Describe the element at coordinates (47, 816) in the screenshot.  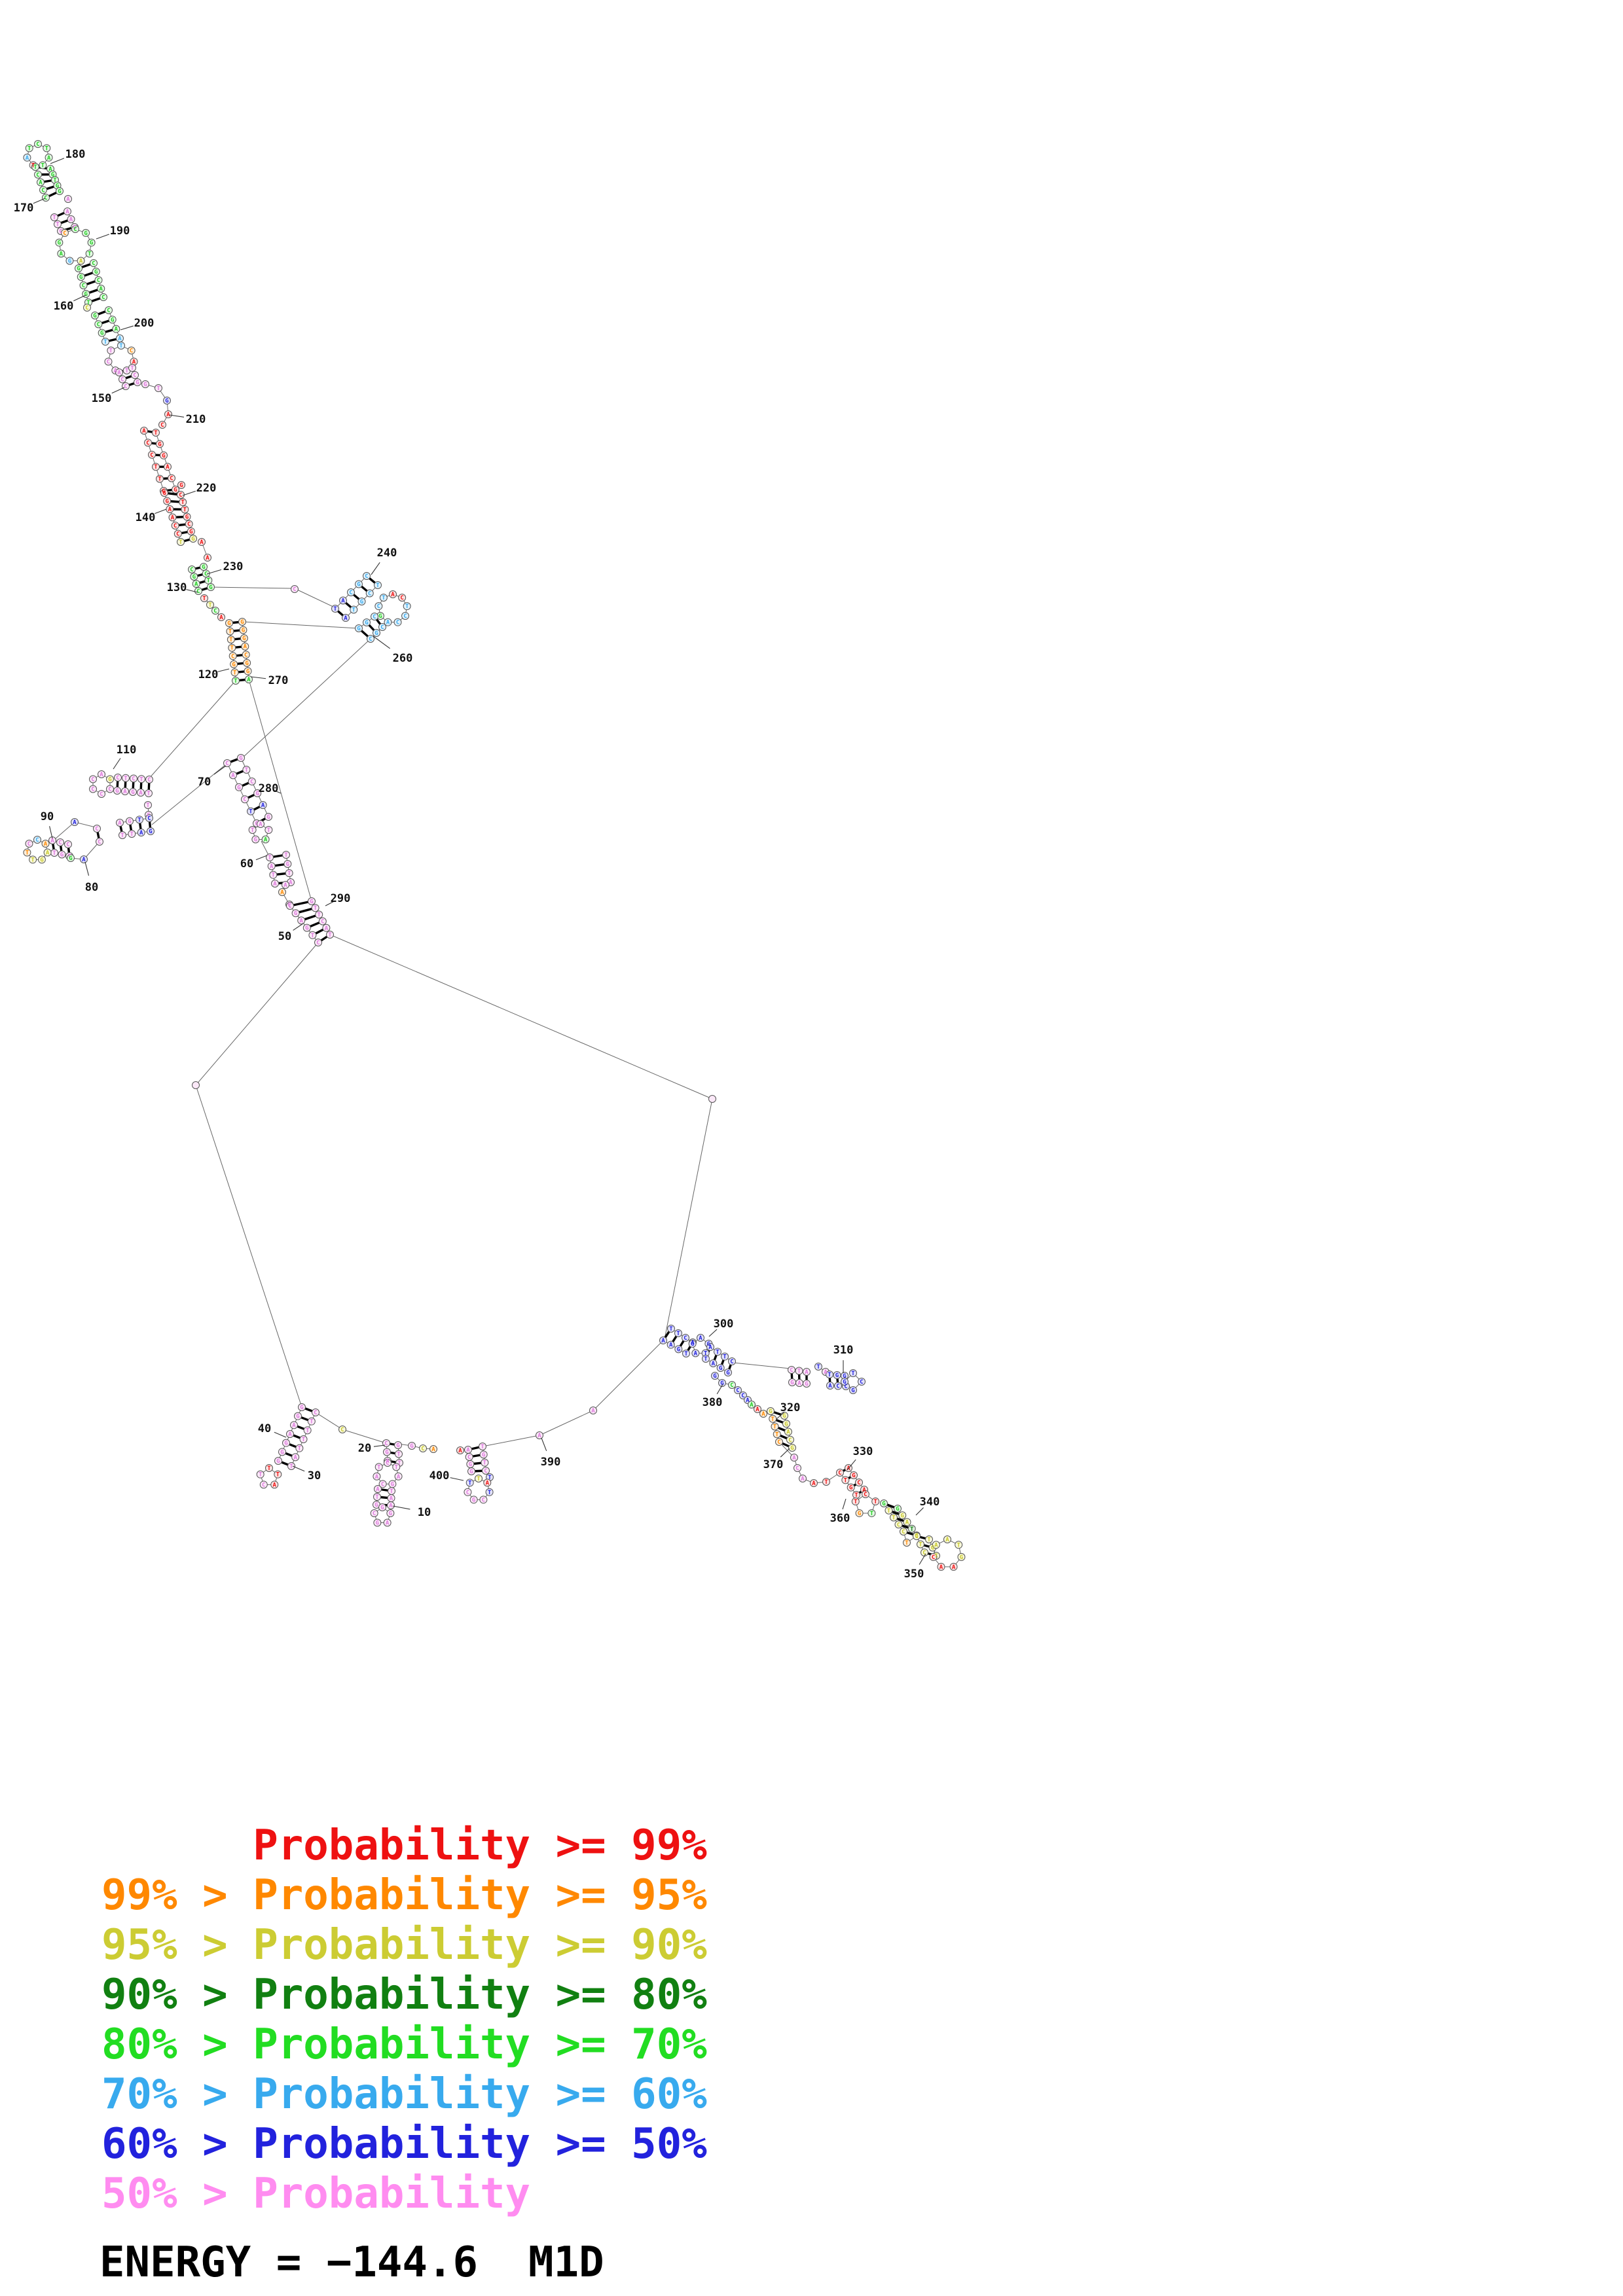
I see `svg-text: 90` at that location.